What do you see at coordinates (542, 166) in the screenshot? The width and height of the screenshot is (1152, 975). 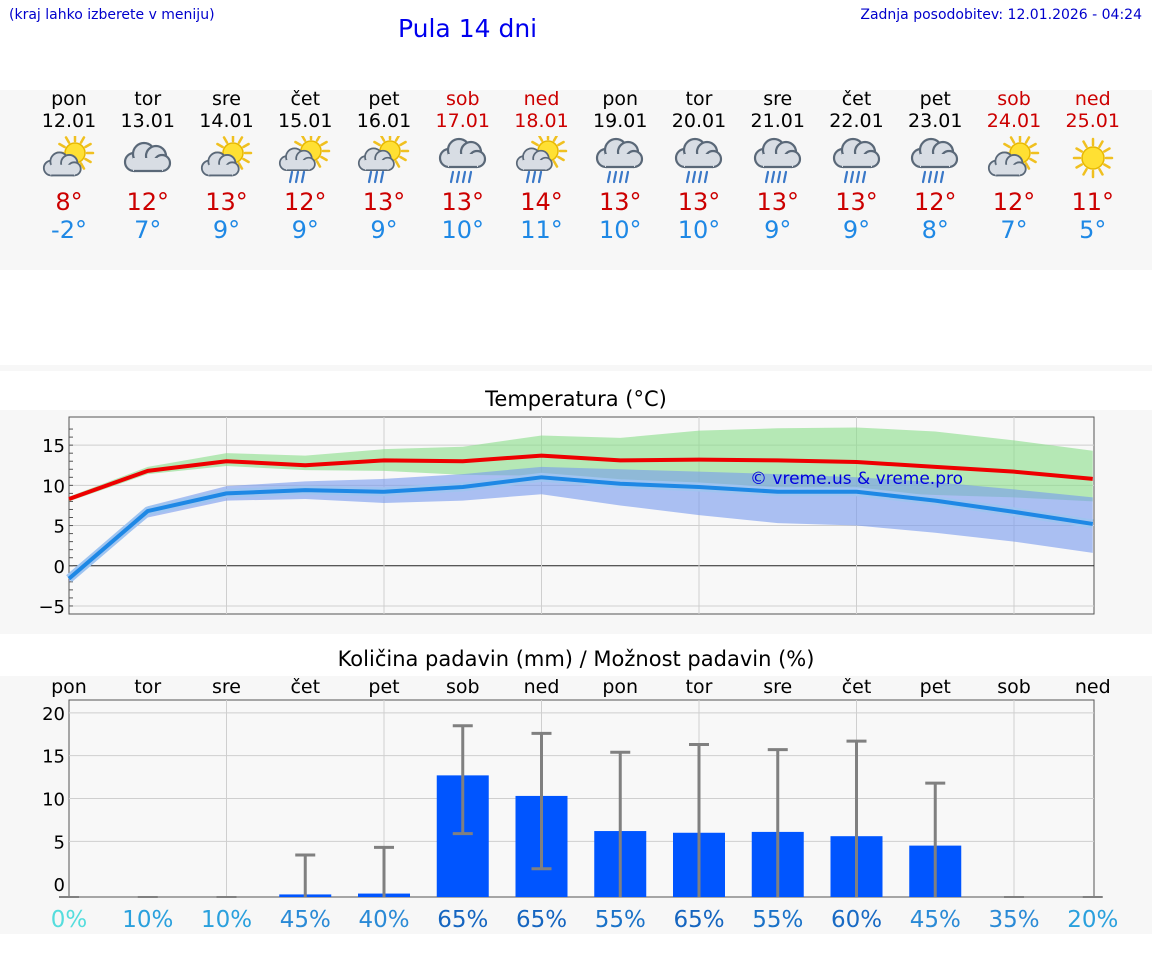 I see `day-column: ned 18.01 14° 11°` at bounding box center [542, 166].